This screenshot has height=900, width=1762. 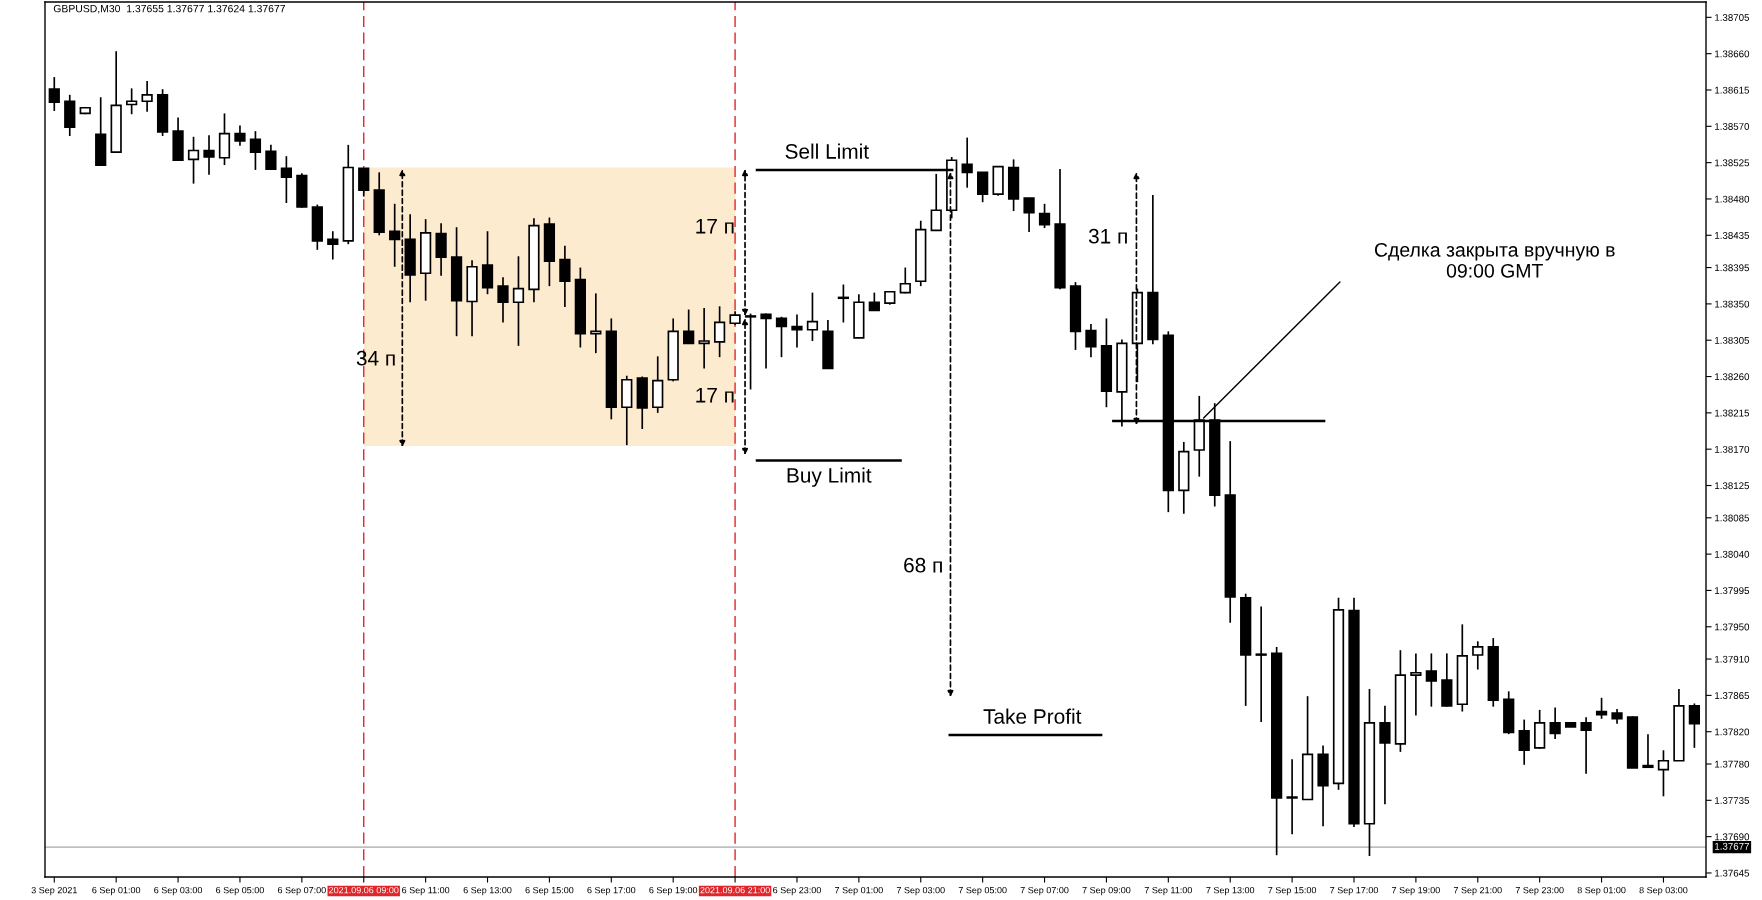 I want to click on y-tick-label: 1.38125, so click(x=1732, y=486).